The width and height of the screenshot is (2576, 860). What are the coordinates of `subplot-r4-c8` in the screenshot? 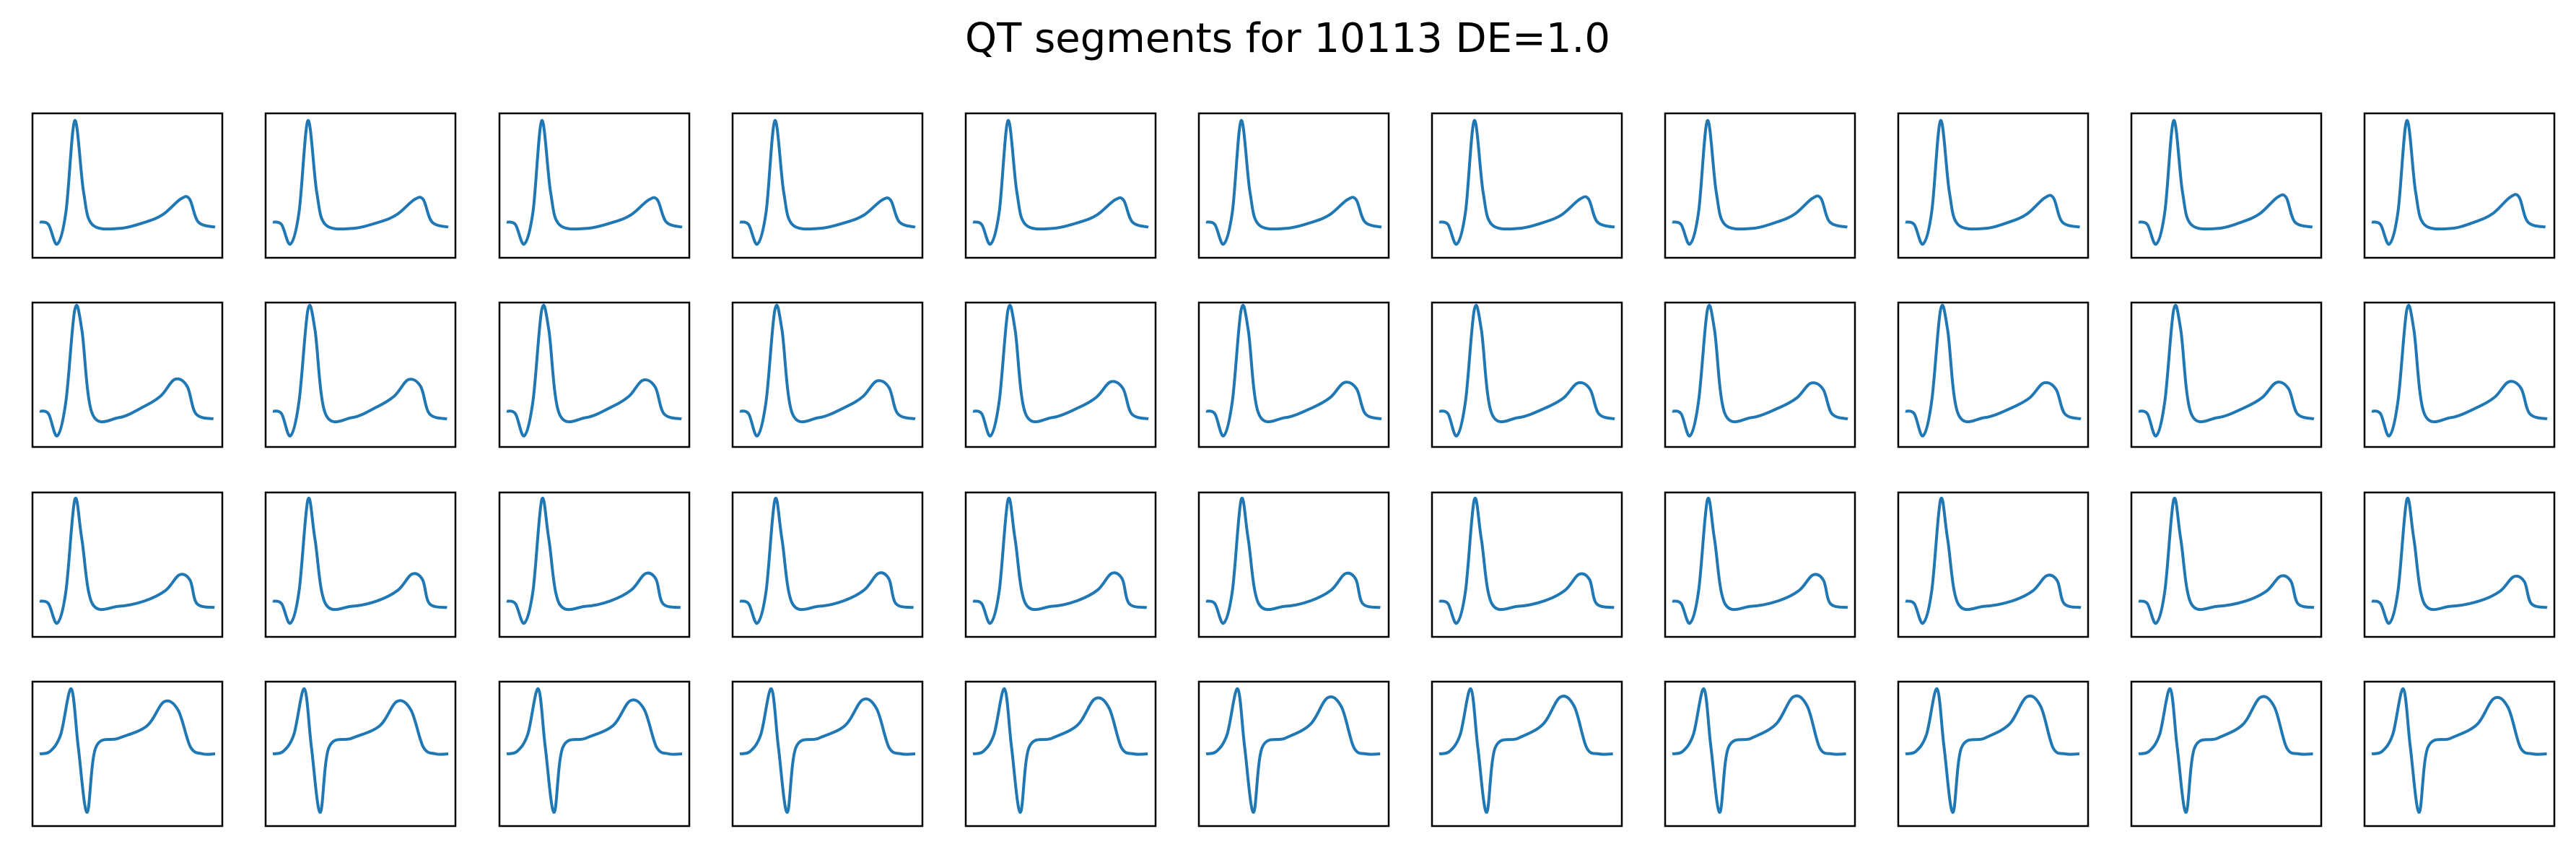 It's located at (1760, 754).